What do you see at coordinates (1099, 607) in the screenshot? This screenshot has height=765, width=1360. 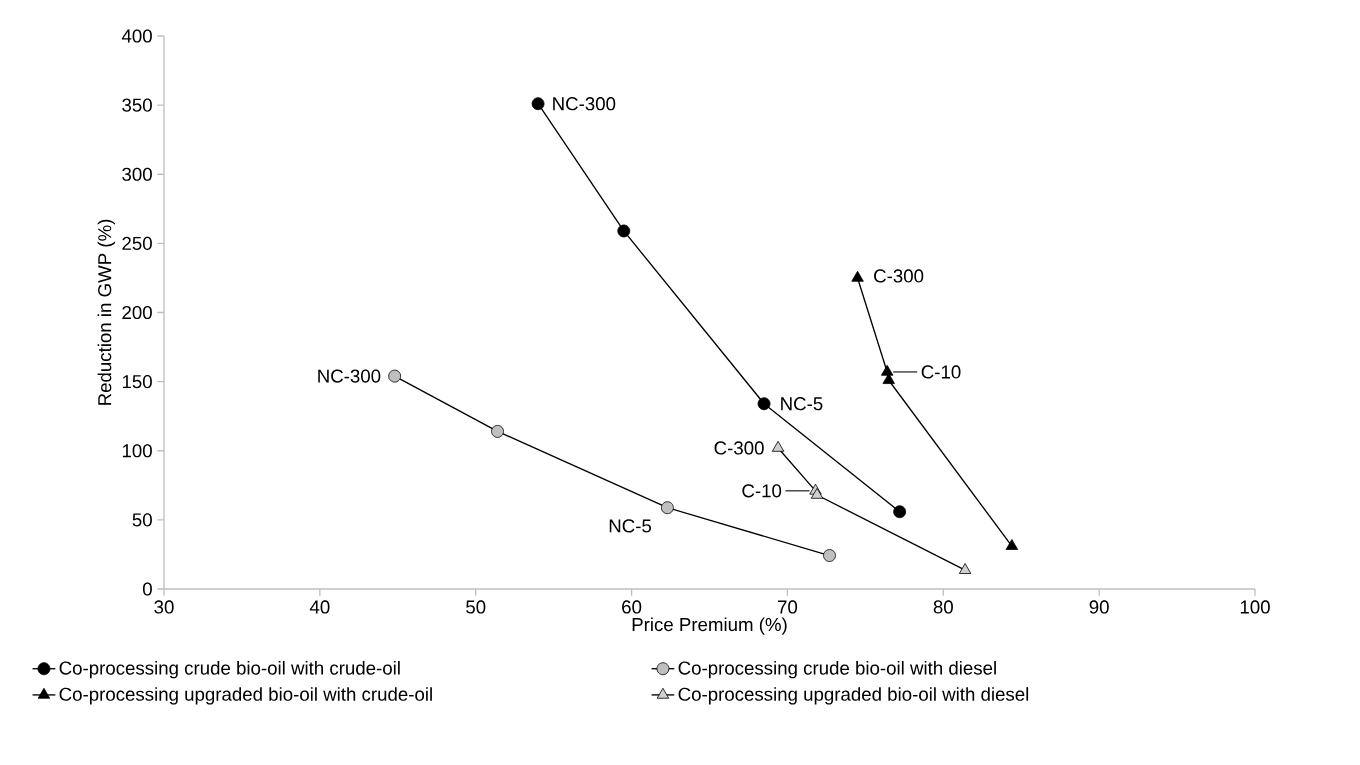 I see `x-tick-label: 90` at bounding box center [1099, 607].